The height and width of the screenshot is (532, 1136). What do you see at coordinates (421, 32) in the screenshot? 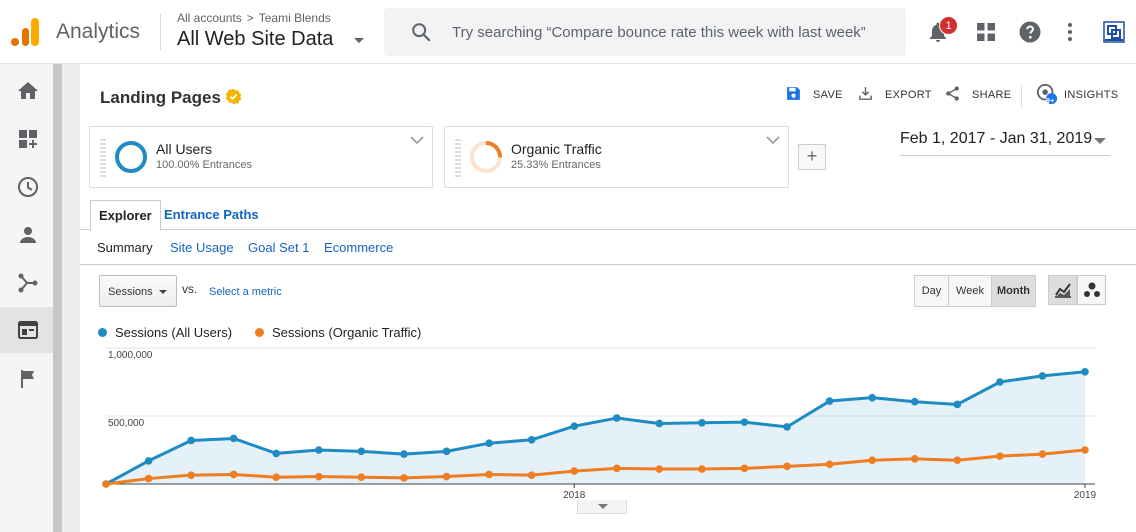
I see `search-icon` at bounding box center [421, 32].